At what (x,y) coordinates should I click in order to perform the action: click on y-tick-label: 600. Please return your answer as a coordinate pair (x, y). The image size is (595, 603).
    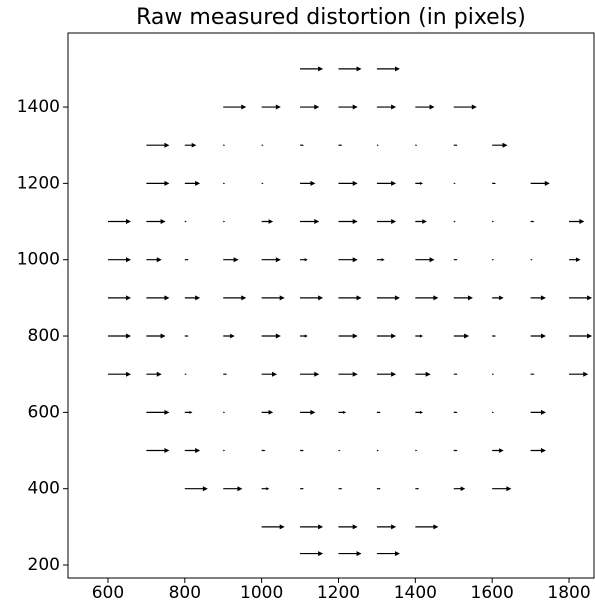
    Looking at the image, I should click on (44, 412).